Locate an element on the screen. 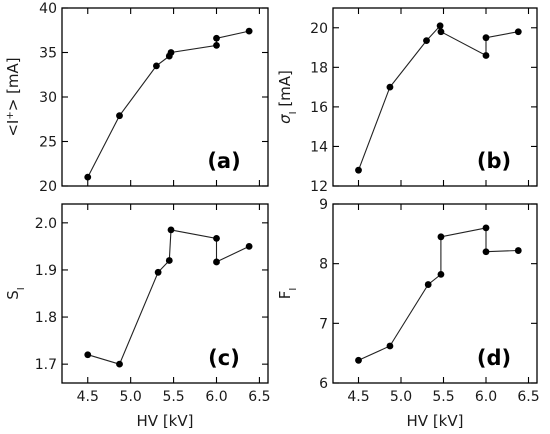 Image resolution: width=550 pixels, height=434 pixels. y-tick-label: 40 is located at coordinates (48, 9).